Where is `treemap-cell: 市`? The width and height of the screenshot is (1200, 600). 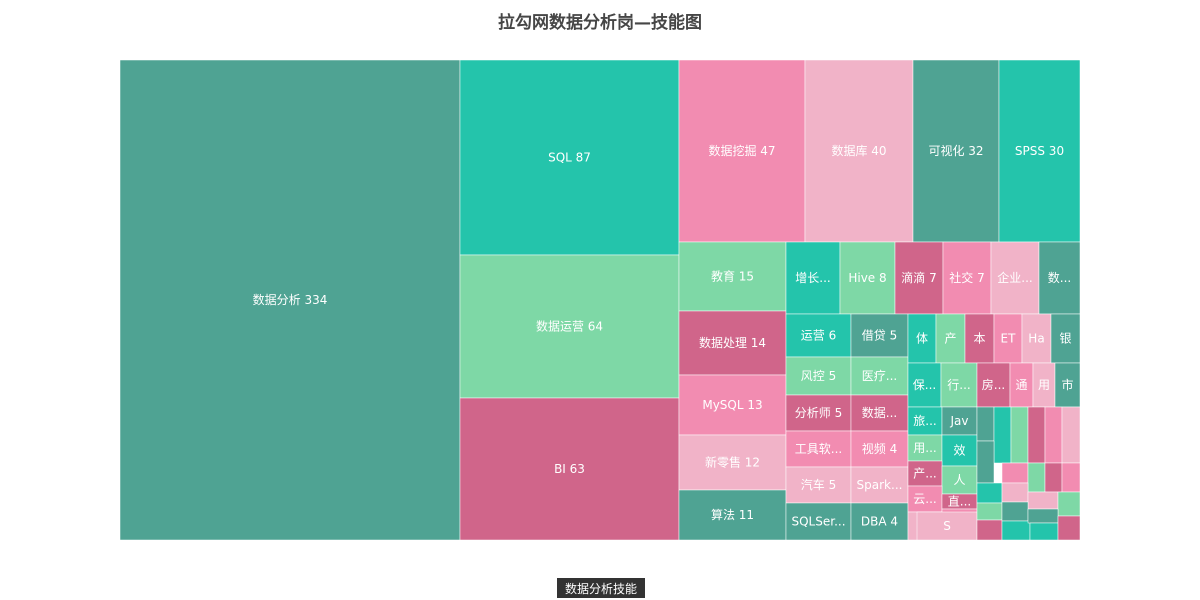 treemap-cell: 市 is located at coordinates (1067, 385).